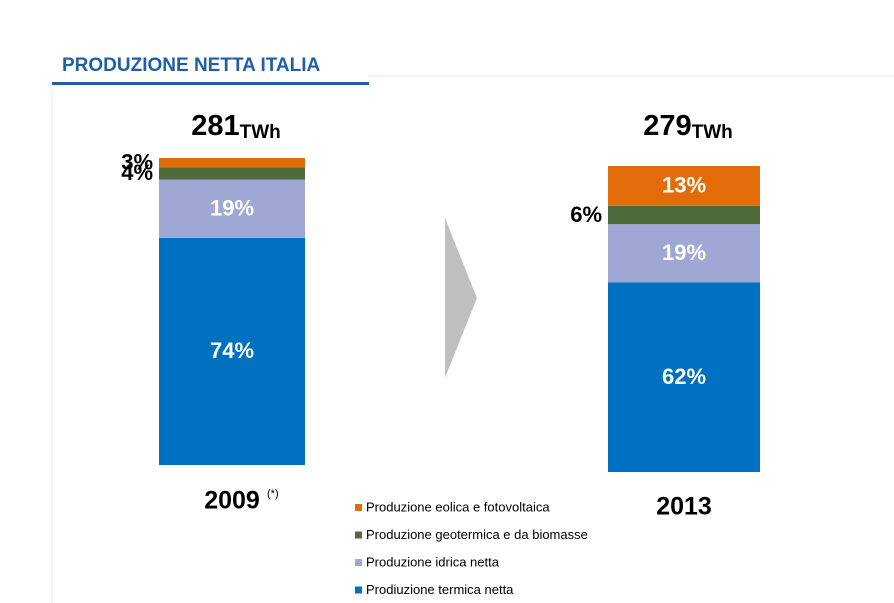 The image size is (894, 603). What do you see at coordinates (458, 506) in the screenshot?
I see `legend-label: Produzione eolica e fotovoltaica` at bounding box center [458, 506].